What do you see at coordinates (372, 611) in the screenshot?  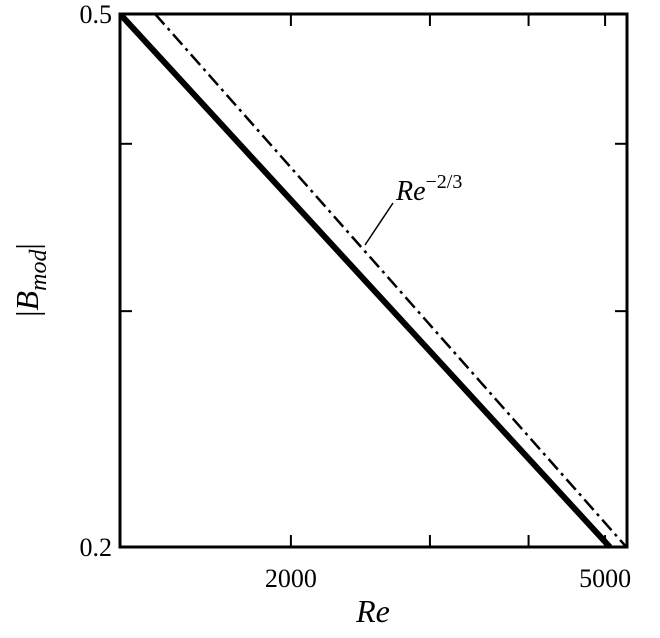 I see `x-axis-label: Re` at bounding box center [372, 611].